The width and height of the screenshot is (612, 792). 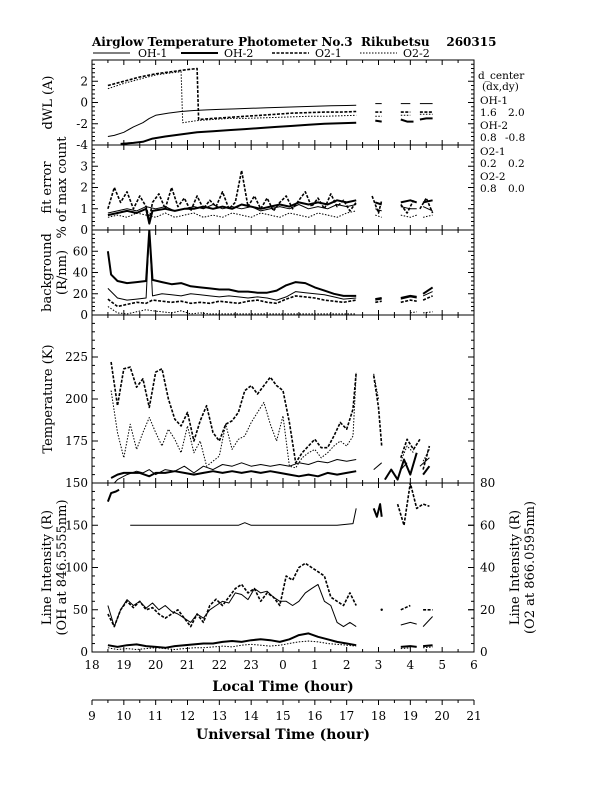 What do you see at coordinates (84, 81) in the screenshot?
I see `y-tick-label: 2` at bounding box center [84, 81].